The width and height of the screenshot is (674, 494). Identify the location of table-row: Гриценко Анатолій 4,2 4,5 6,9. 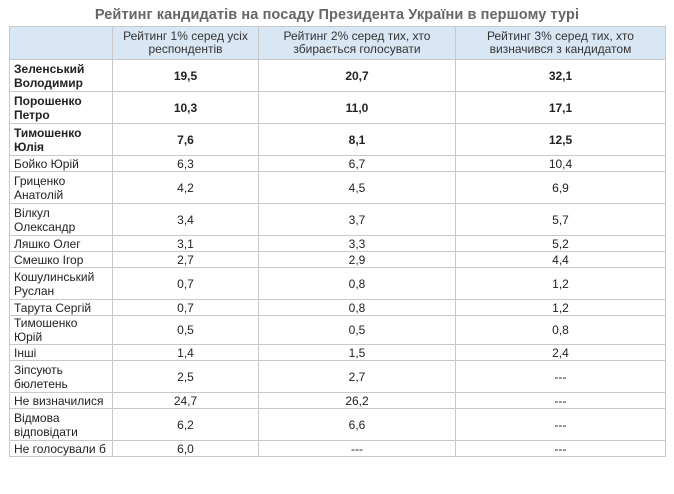
(337, 187).